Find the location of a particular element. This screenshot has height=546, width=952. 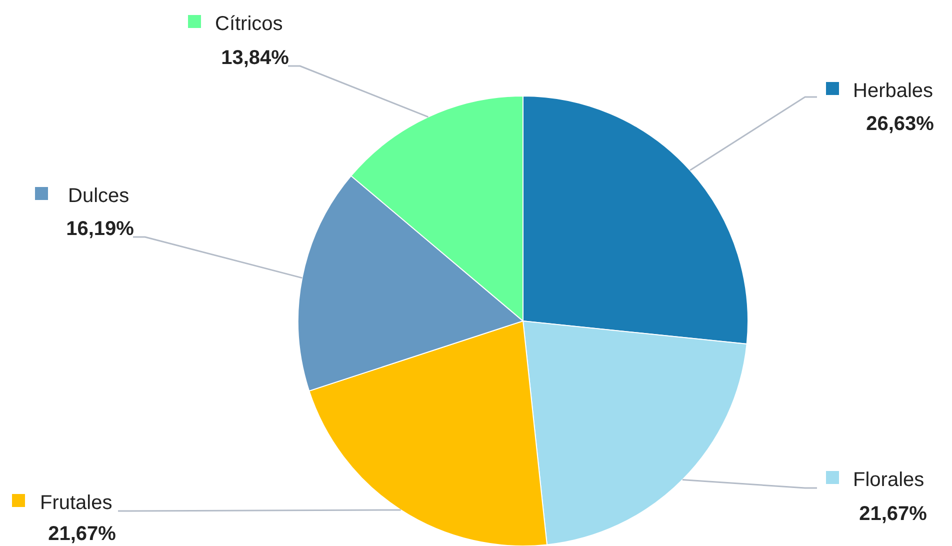

legend-label: Frutales is located at coordinates (76, 503).